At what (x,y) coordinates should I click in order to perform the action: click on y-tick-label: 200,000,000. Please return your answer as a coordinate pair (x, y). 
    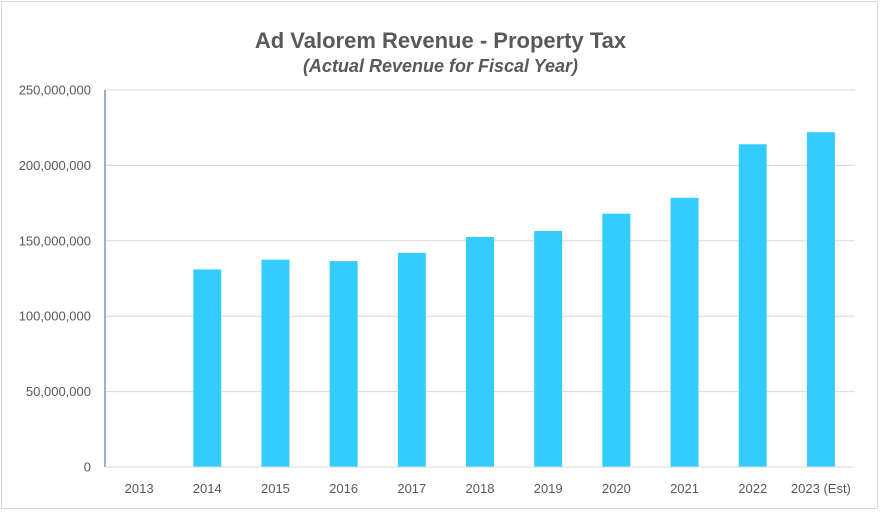
    Looking at the image, I should click on (55, 165).